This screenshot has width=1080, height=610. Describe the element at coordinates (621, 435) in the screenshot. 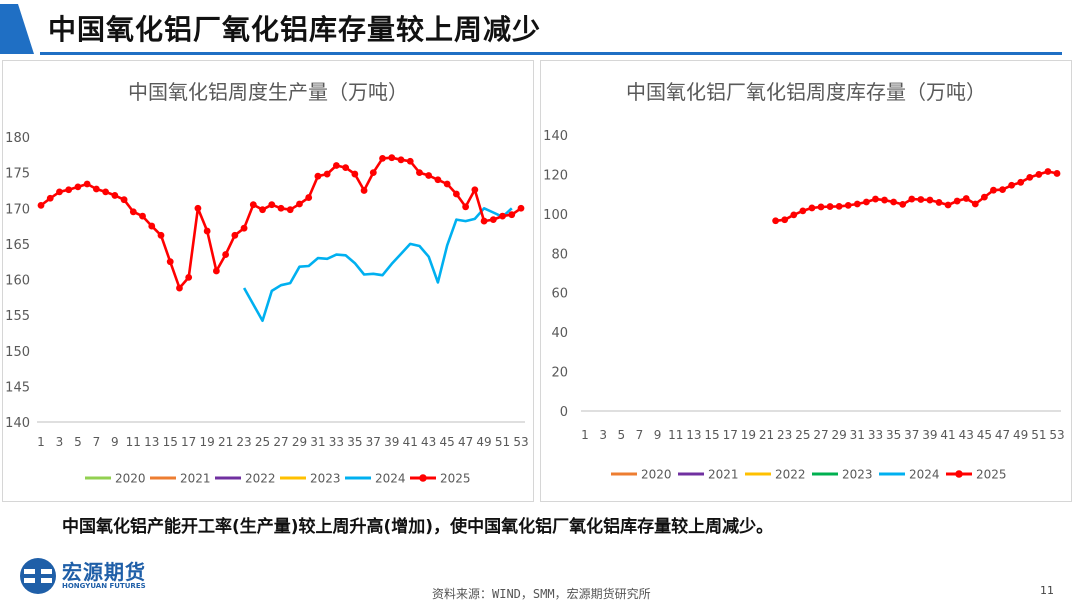

I see `x-tick-label: 5` at that location.